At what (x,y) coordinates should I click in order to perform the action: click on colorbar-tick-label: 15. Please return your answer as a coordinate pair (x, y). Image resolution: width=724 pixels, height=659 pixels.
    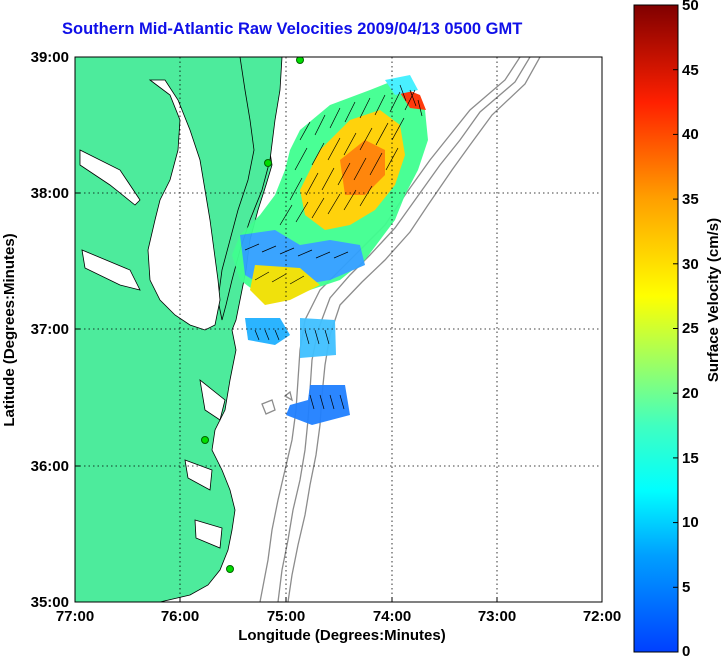
    Looking at the image, I should click on (690, 458).